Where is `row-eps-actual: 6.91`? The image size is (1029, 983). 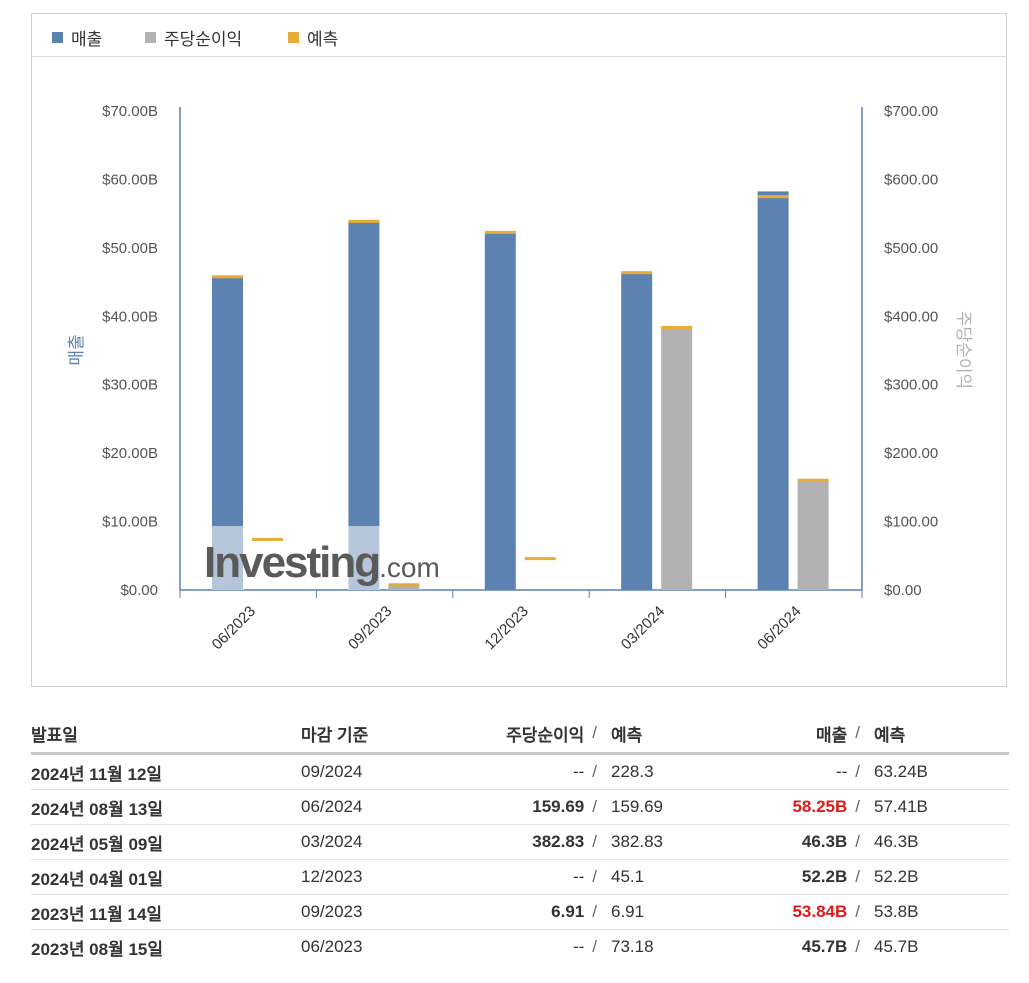
row-eps-actual: 6.91 is located at coordinates (568, 911).